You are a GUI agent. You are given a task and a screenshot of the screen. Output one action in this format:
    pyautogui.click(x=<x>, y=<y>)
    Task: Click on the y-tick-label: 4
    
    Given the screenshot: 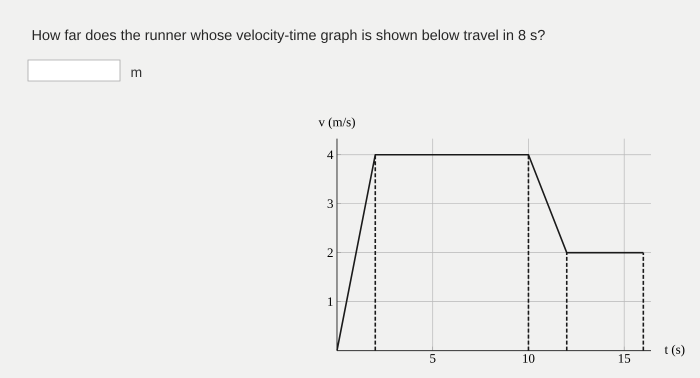 What is the action you would take?
    pyautogui.click(x=330, y=154)
    